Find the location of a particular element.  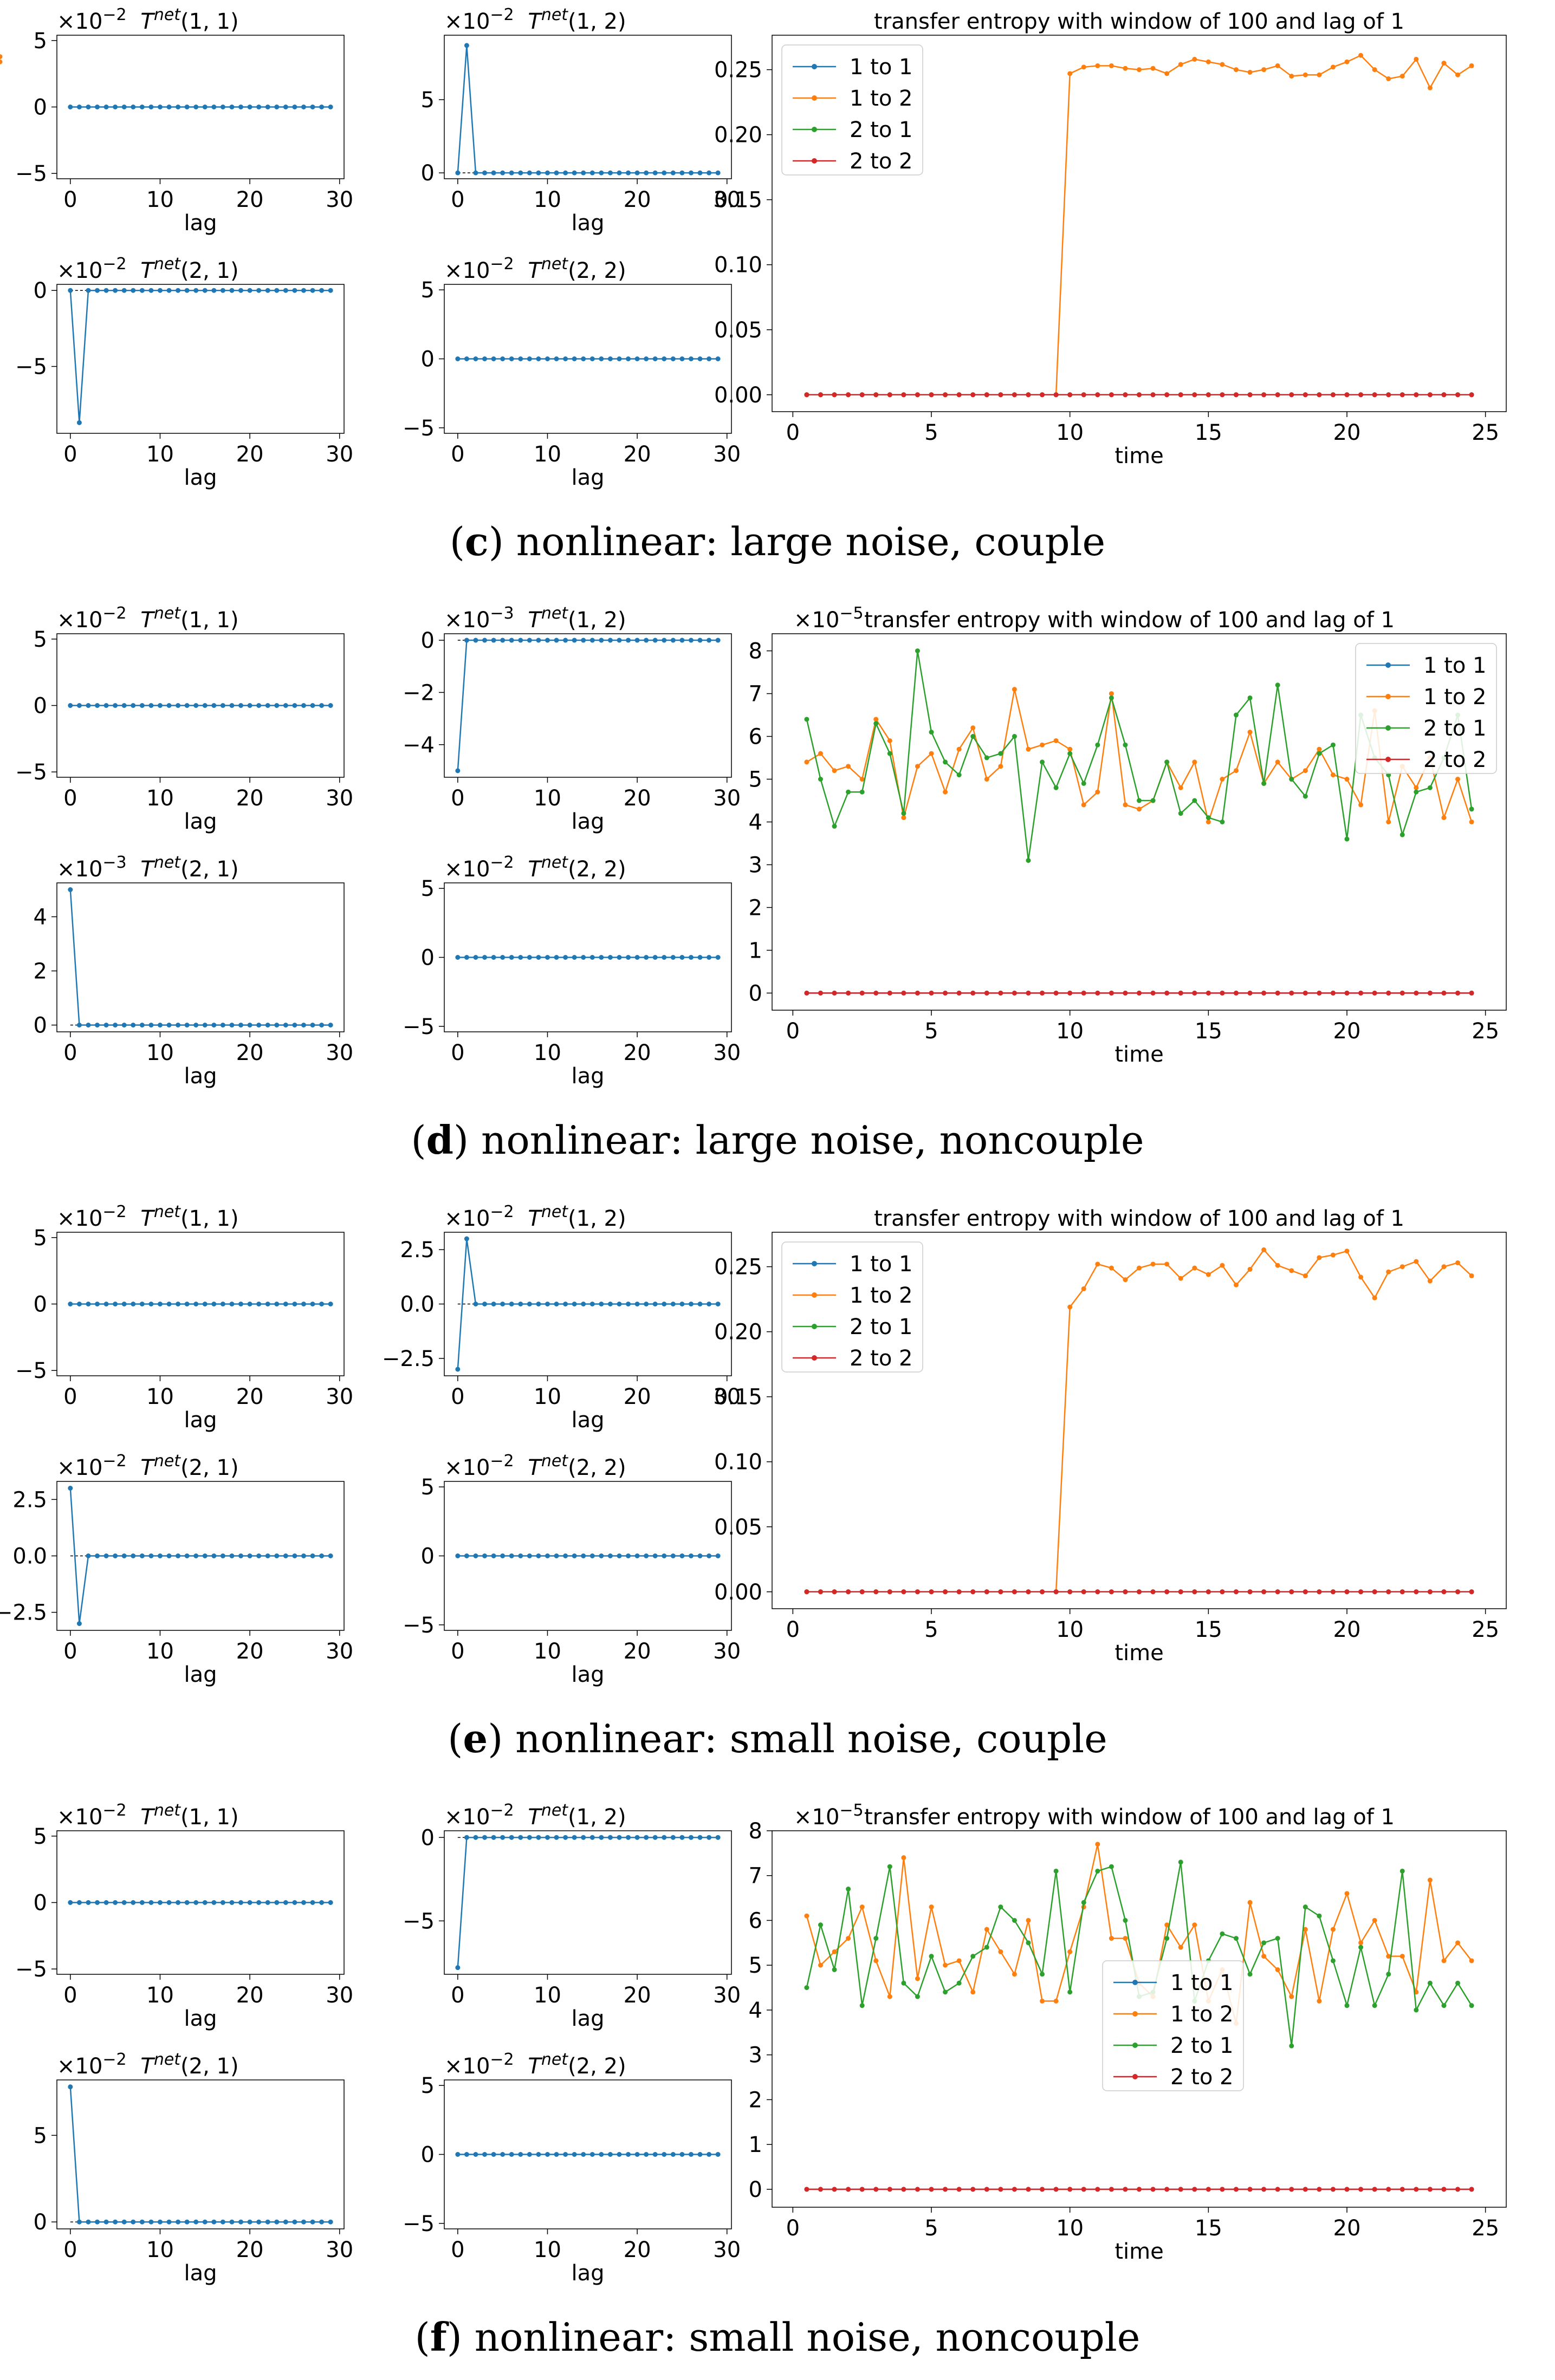

y-tick-label: 1 is located at coordinates (755, 2145).